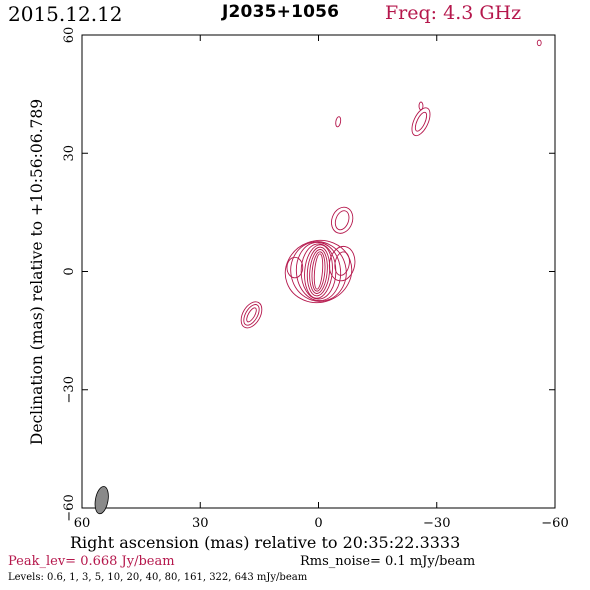  Describe the element at coordinates (453, 13) in the screenshot. I see `frequency-label: Freq: 4.3 GHz` at that location.